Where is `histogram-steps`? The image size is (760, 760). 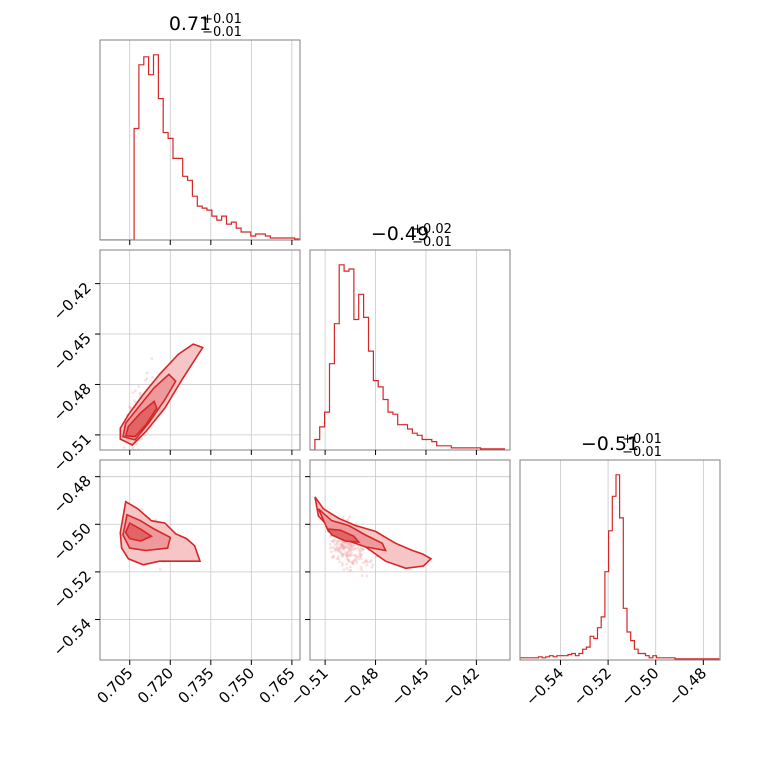
histogram-steps is located at coordinates (407, 357).